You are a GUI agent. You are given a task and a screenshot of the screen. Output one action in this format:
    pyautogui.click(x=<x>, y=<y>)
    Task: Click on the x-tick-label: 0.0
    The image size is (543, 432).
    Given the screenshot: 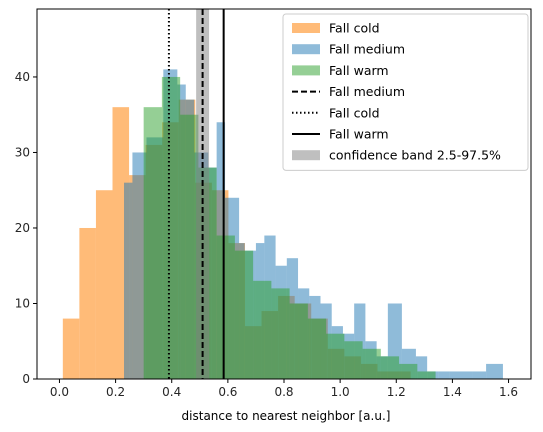 What is the action you would take?
    pyautogui.click(x=59, y=392)
    